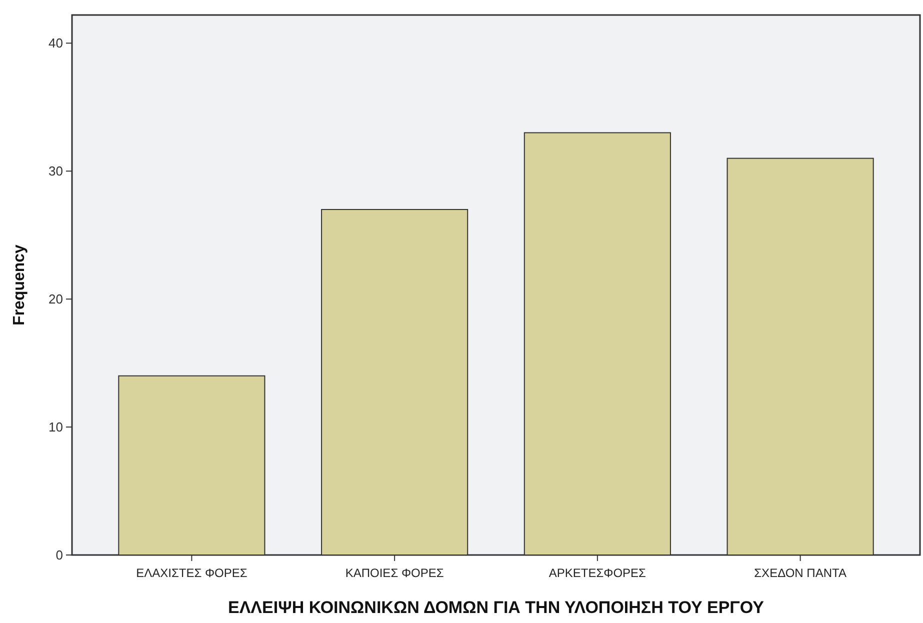  Describe the element at coordinates (597, 573) in the screenshot. I see `x-tick-label: ΑΡΚΕΤΕΣΦΟΡΕΣ` at that location.